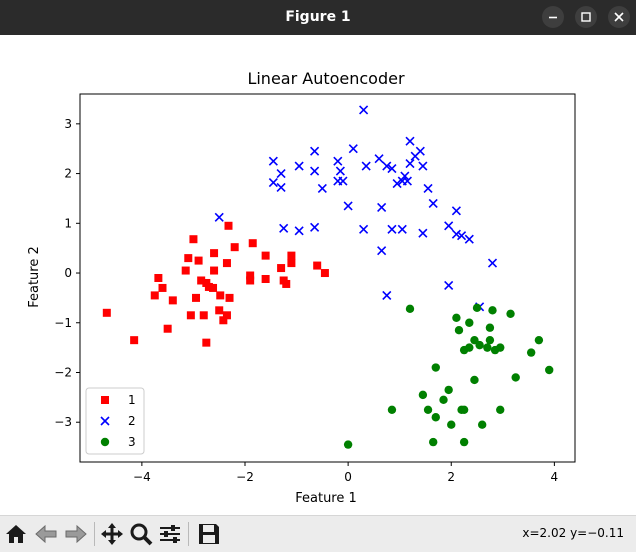 This screenshot has width=636, height=552. I want to click on window-title: Figure 1, so click(318, 17).